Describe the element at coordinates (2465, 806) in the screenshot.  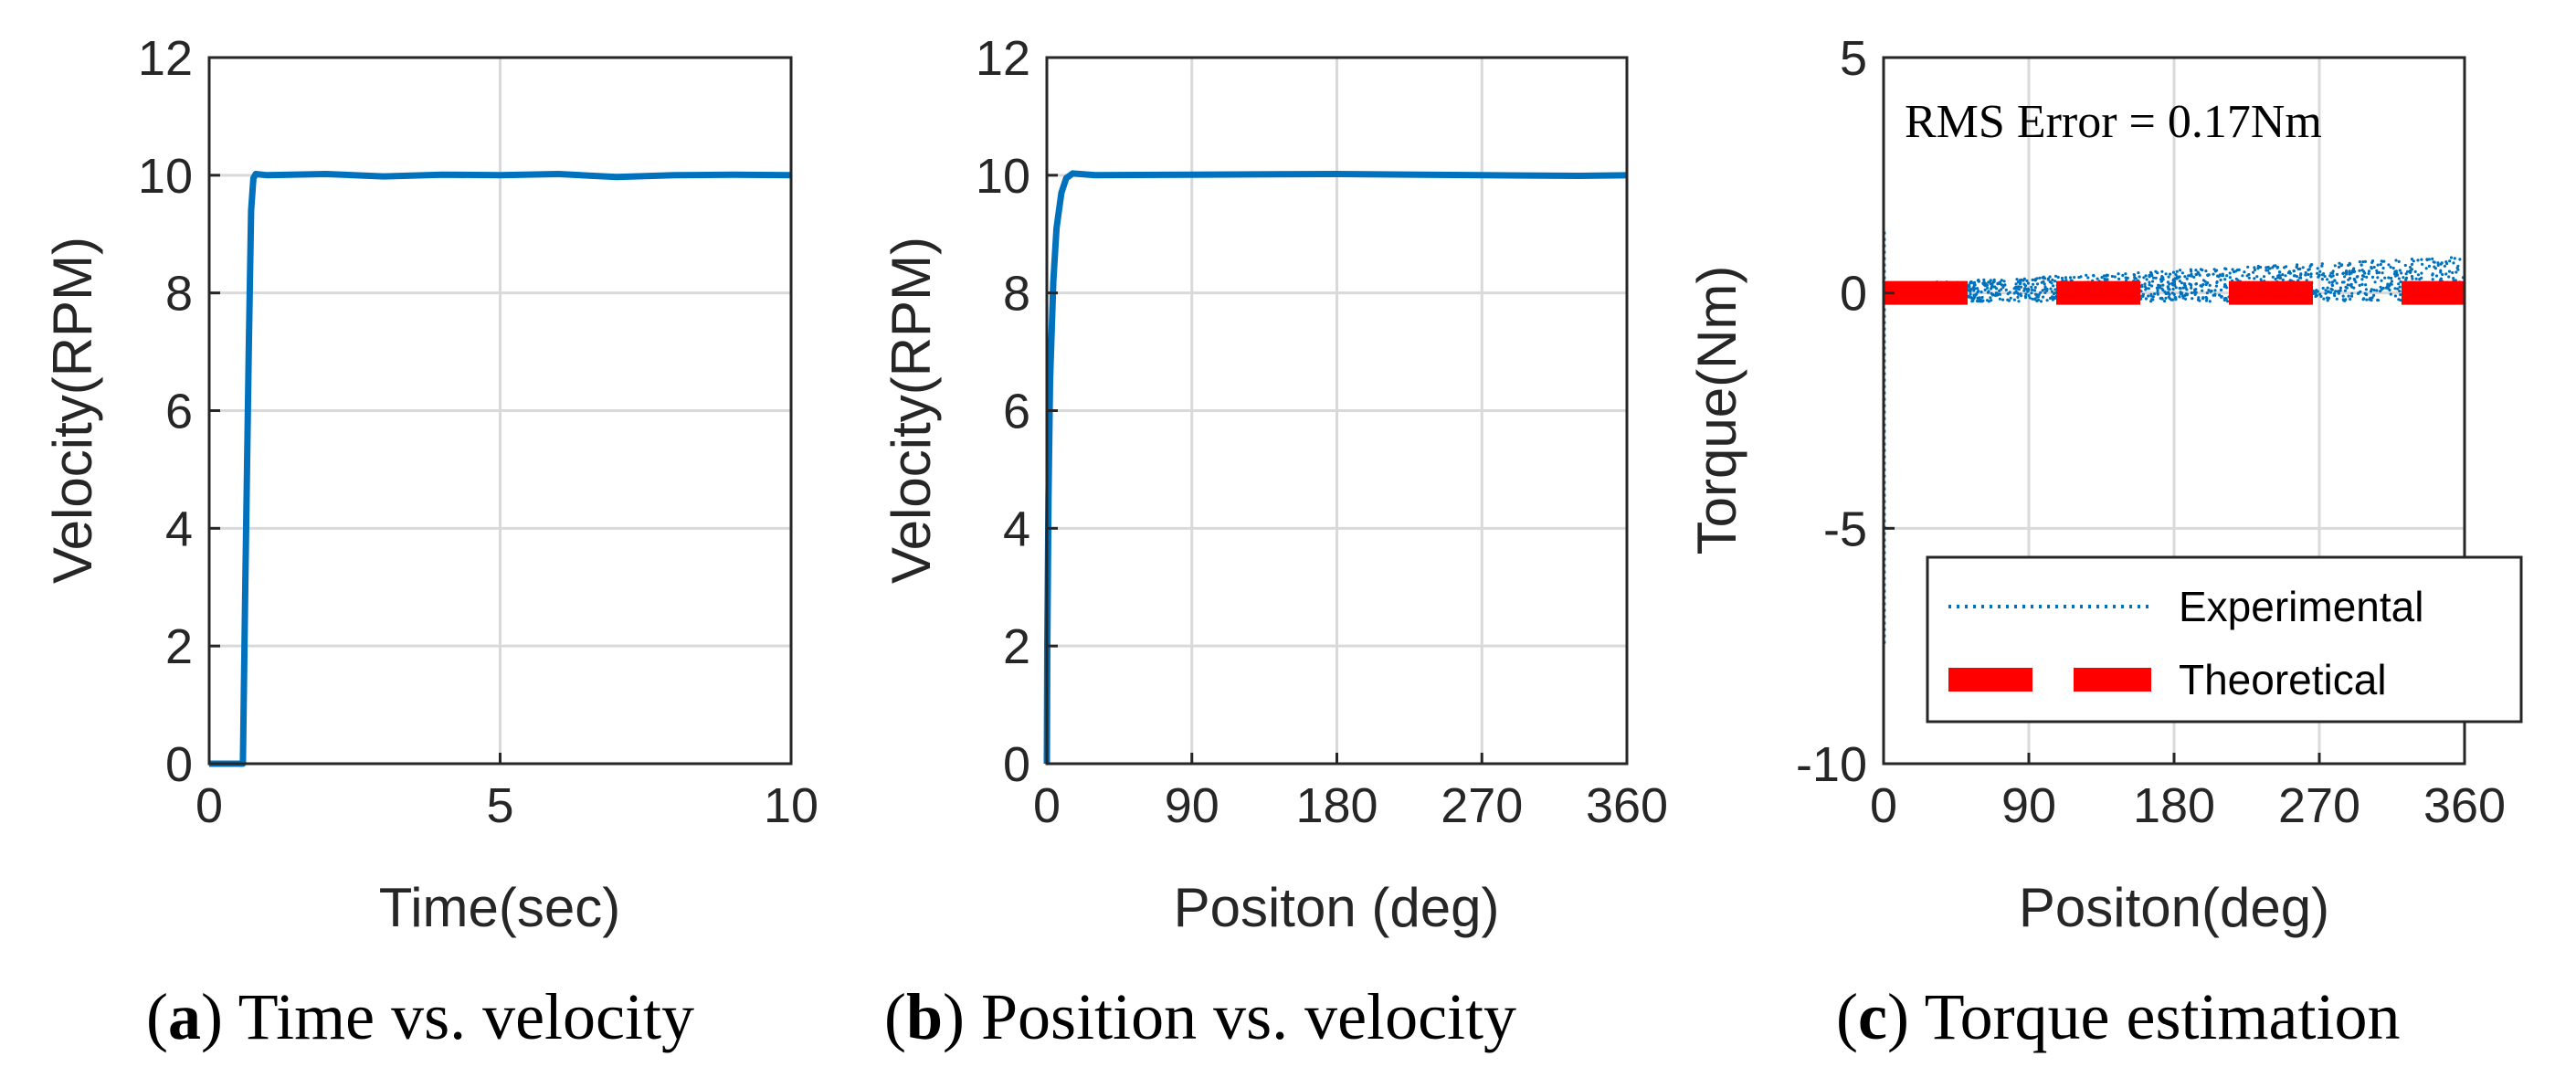
I see `x-tick-label: 360` at that location.